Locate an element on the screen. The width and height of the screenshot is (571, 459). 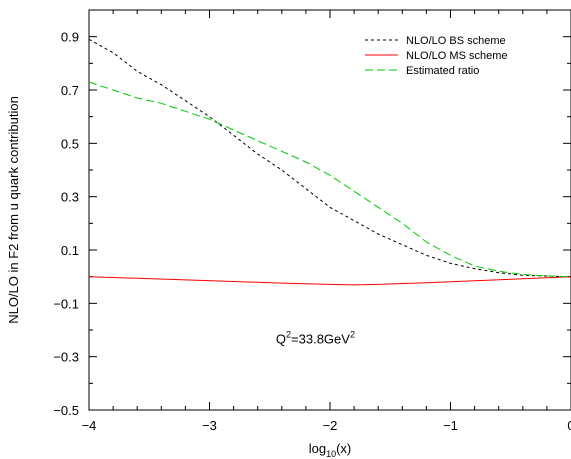
y-tick-label: −0.3 is located at coordinates (66, 357).